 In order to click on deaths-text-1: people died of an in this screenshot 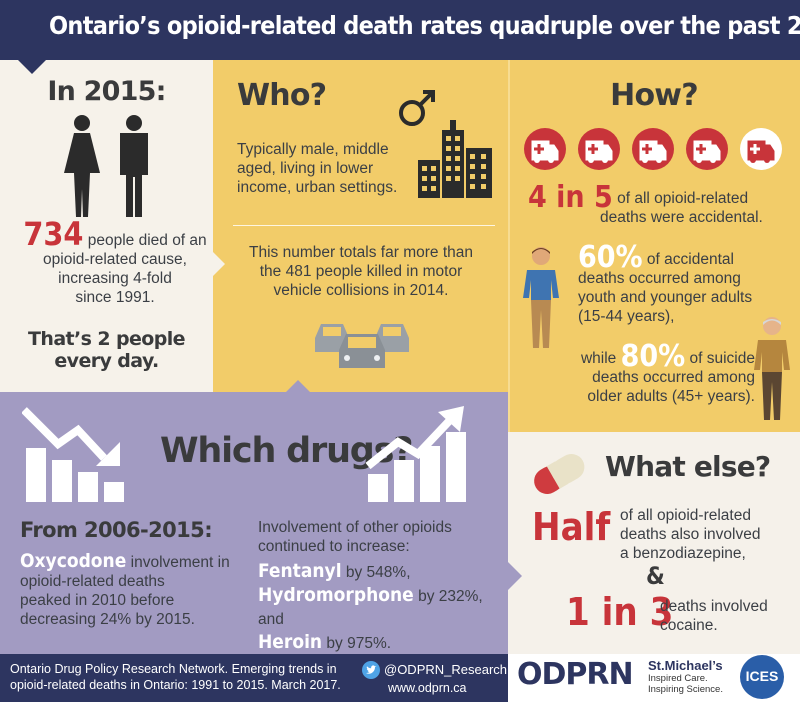, I will do `click(145, 240)`.